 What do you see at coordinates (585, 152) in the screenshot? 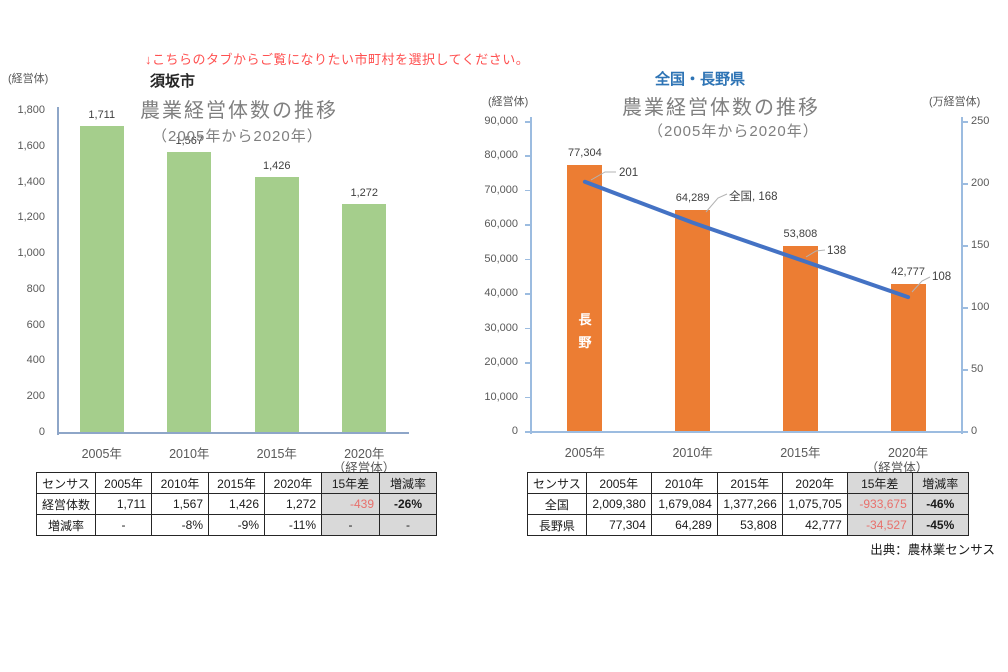
I see `right-bar-value-label: 77,304` at bounding box center [585, 152].